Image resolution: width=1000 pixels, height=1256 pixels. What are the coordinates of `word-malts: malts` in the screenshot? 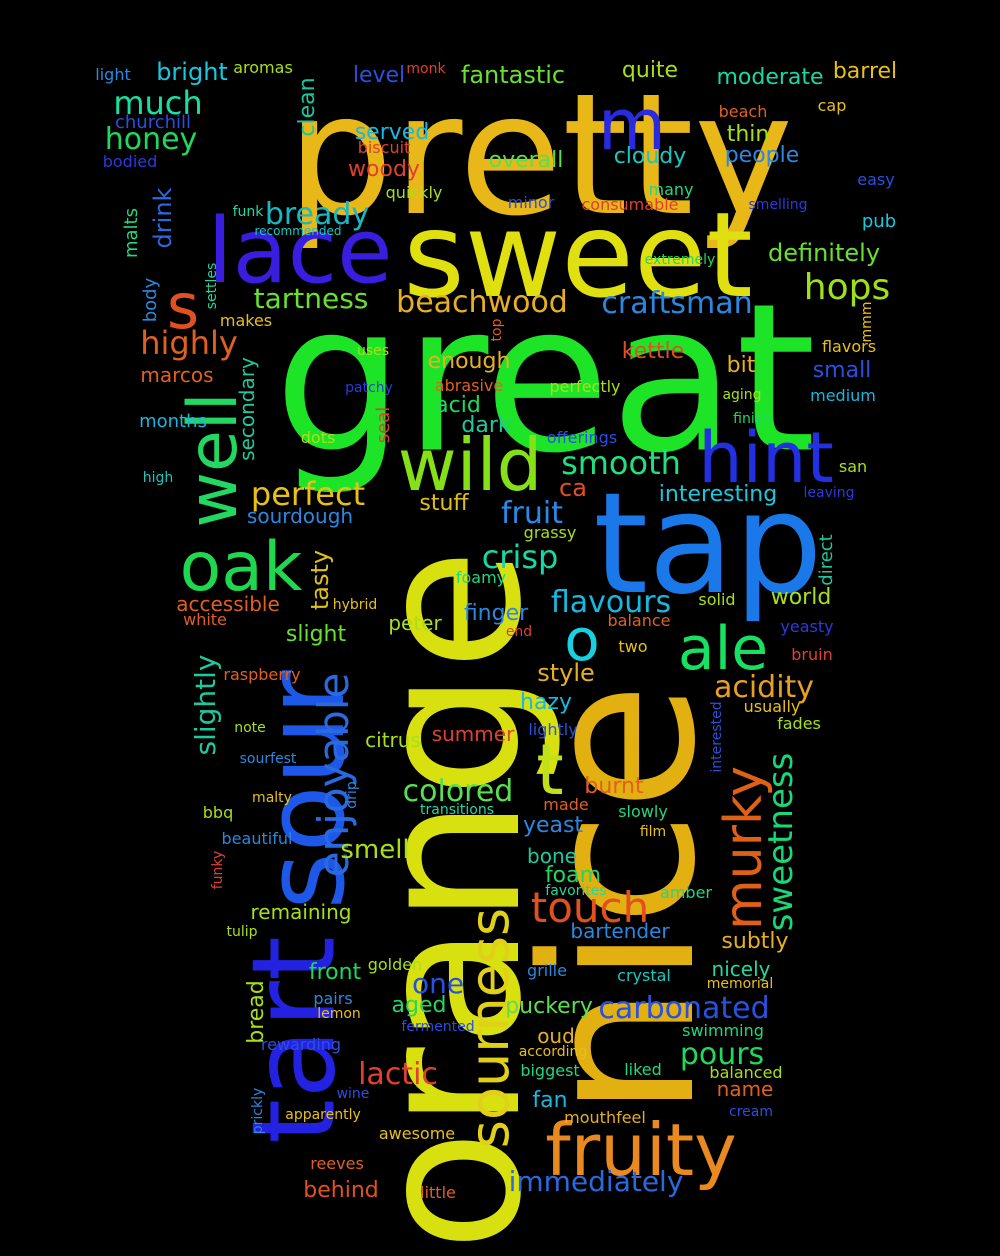 It's located at (131, 233).